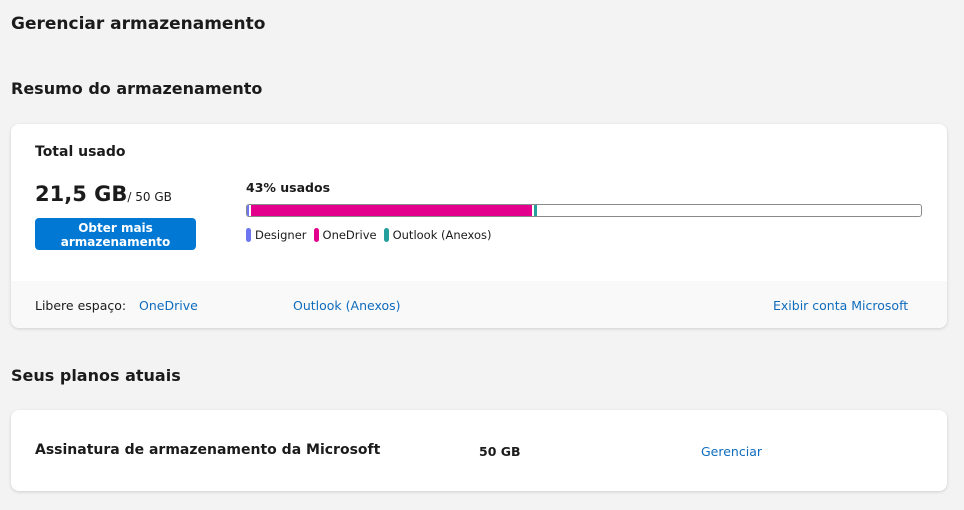 The width and height of the screenshot is (964, 510). I want to click on legend-item: Outlook (Anexos), so click(437, 235).